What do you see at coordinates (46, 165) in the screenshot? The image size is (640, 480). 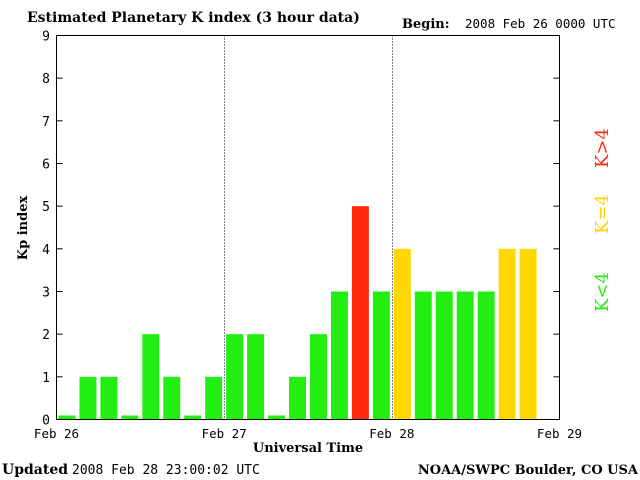 I see `y-tick-label: 6` at bounding box center [46, 165].